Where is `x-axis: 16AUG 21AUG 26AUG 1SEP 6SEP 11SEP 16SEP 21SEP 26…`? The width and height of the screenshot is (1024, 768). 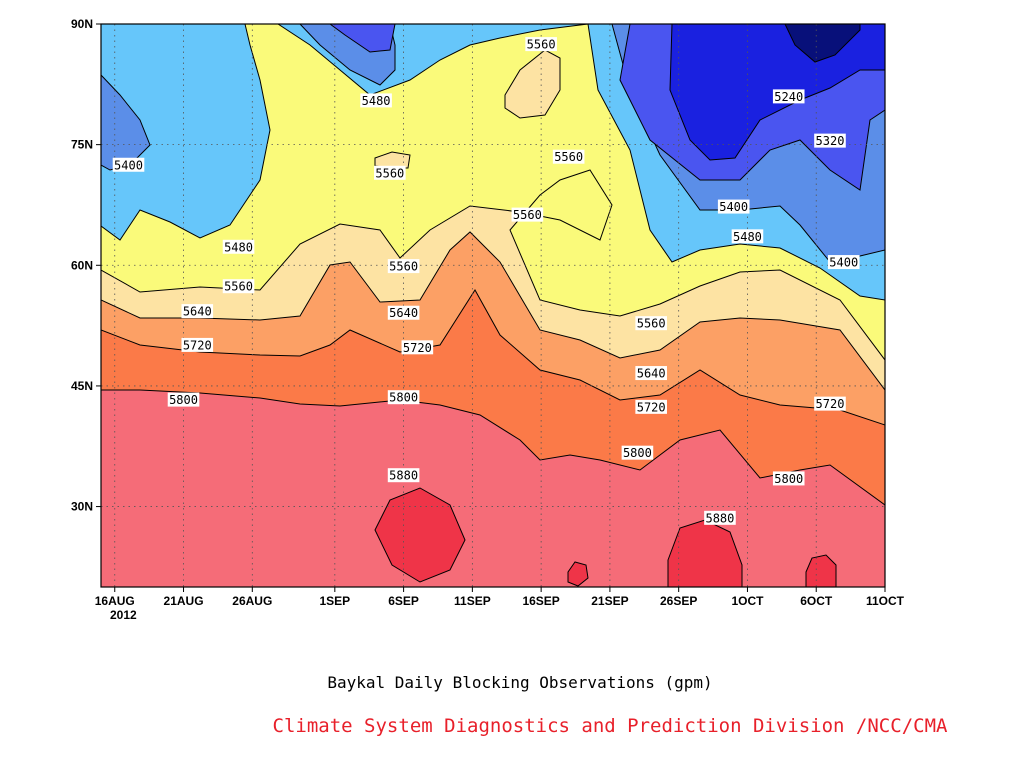 x-axis: 16AUG 21AUG 26AUG 1SEP 6SEP 11SEP 16SEP 21SEP 26… is located at coordinates (500, 597).